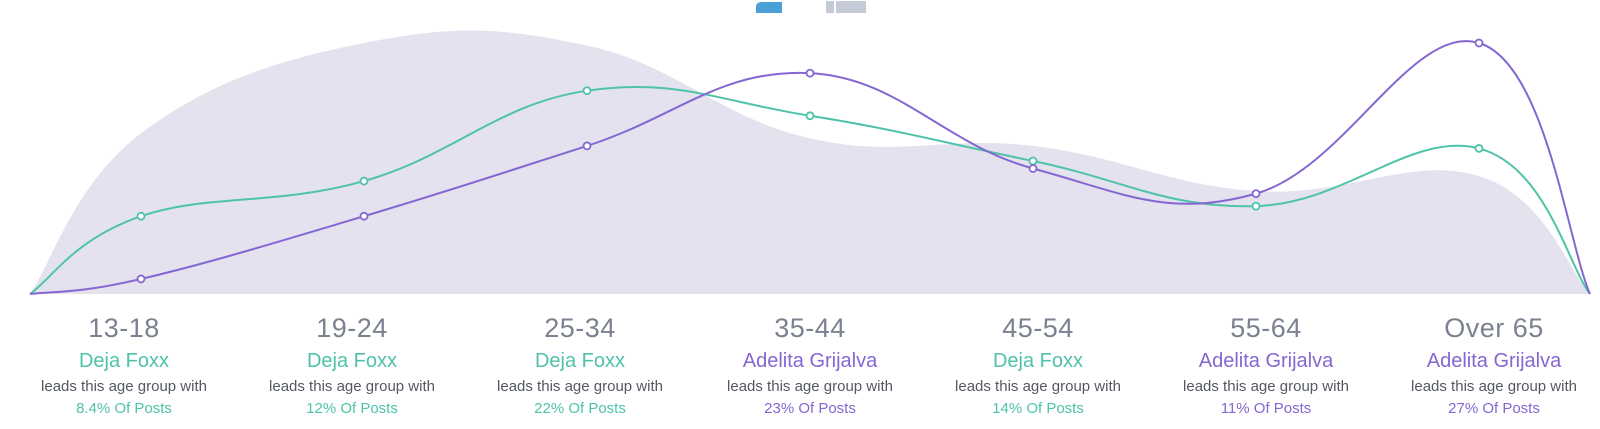 This screenshot has width=1600, height=429. I want to click on leader-percent: 22% Of Posts, so click(580, 408).